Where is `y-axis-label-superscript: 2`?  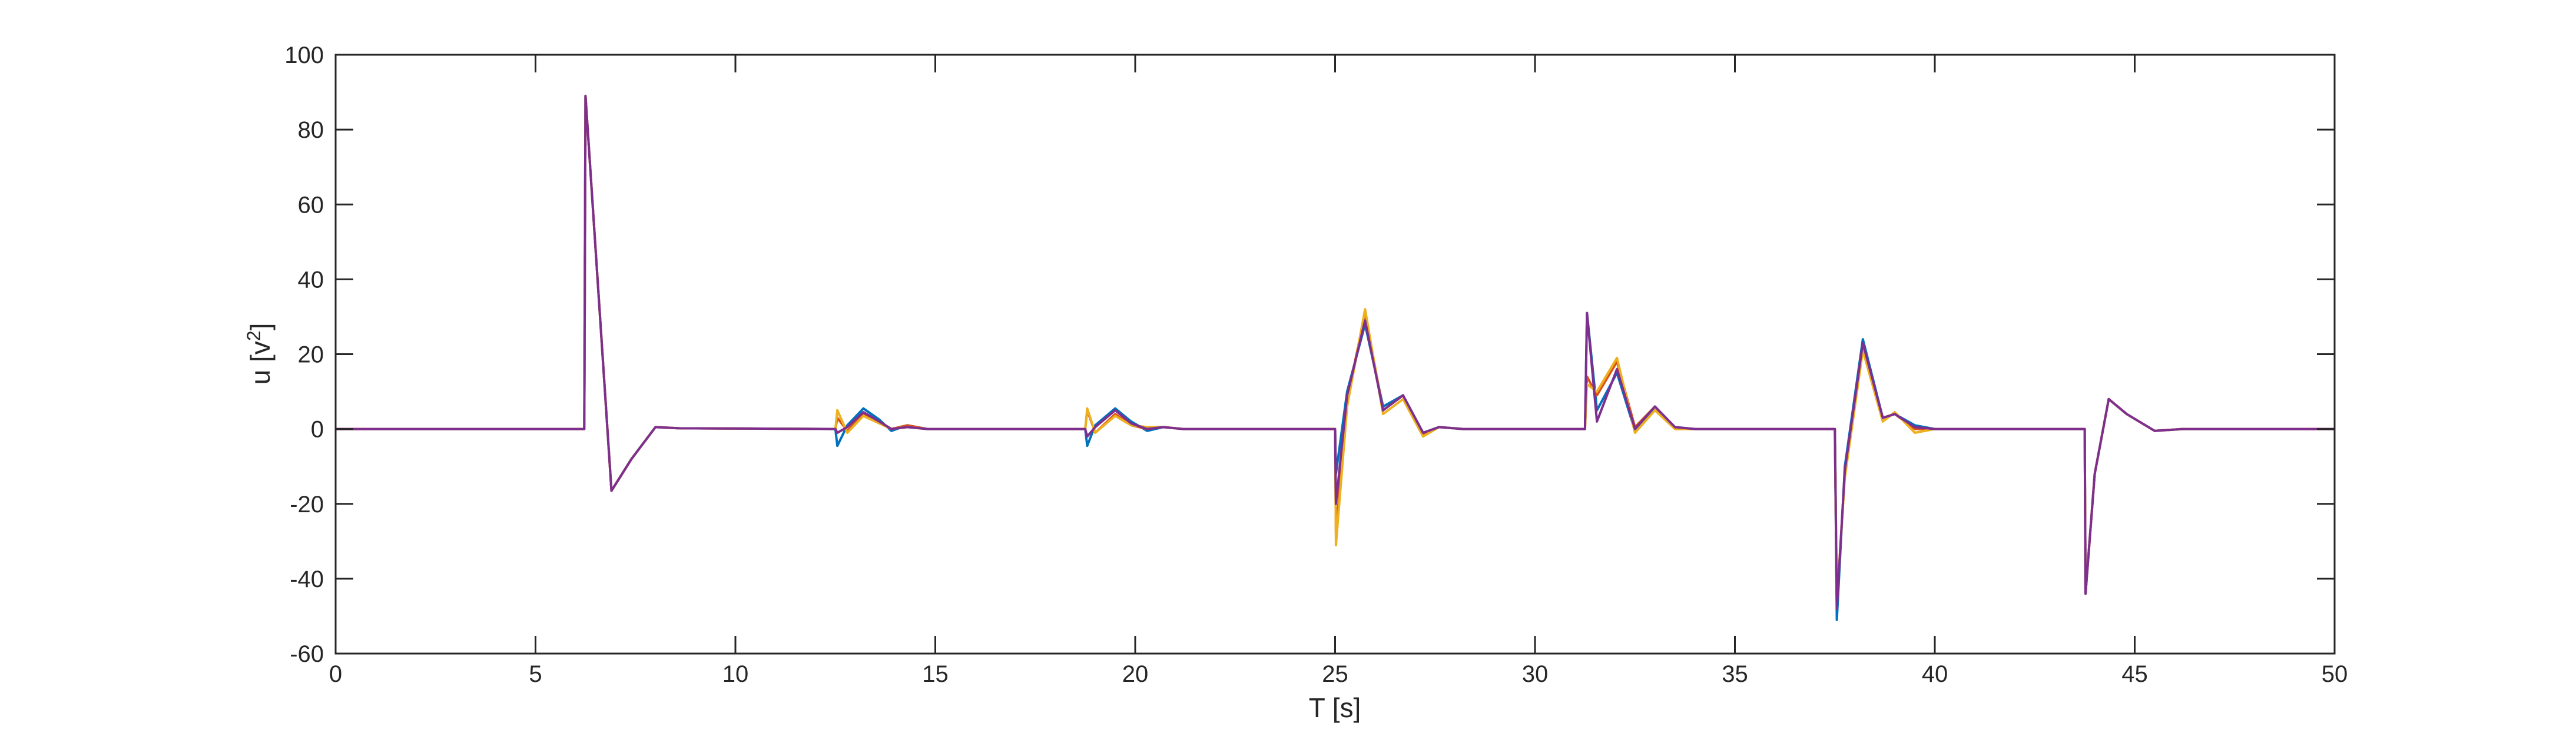 y-axis-label-superscript: 2 is located at coordinates (253, 335).